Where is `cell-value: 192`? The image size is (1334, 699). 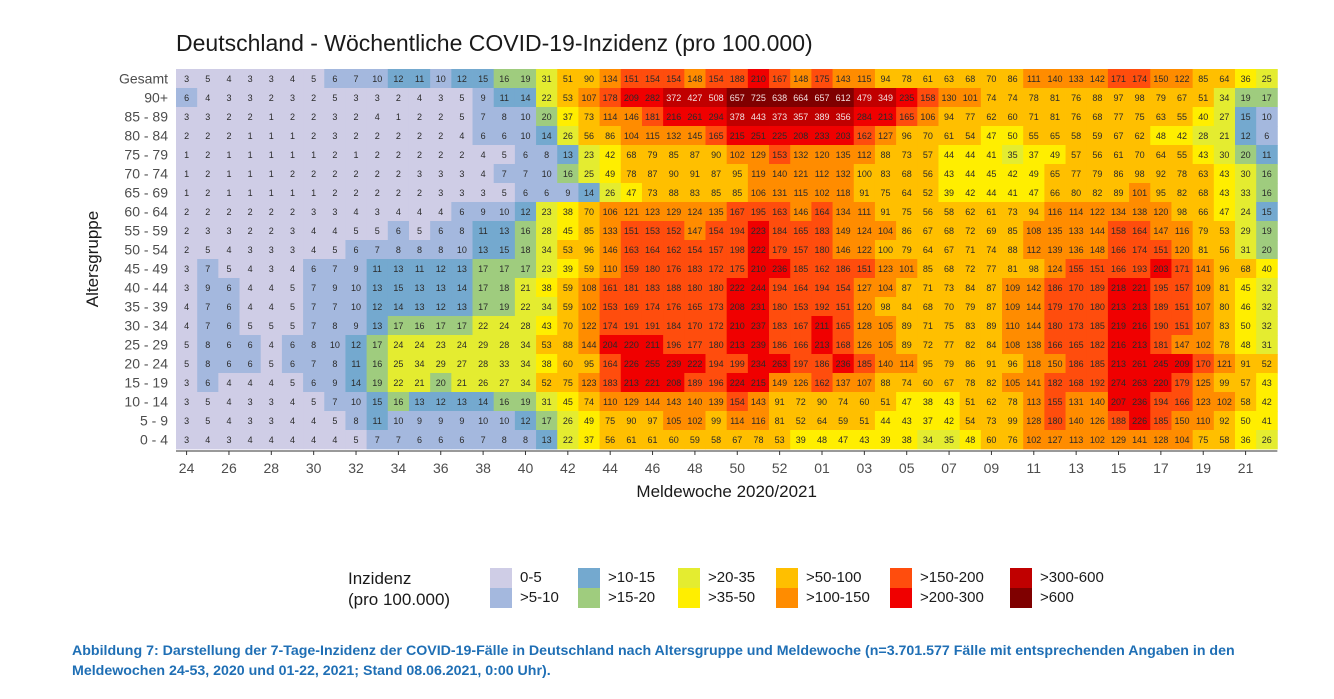
cell-value: 192 is located at coordinates (1097, 383).